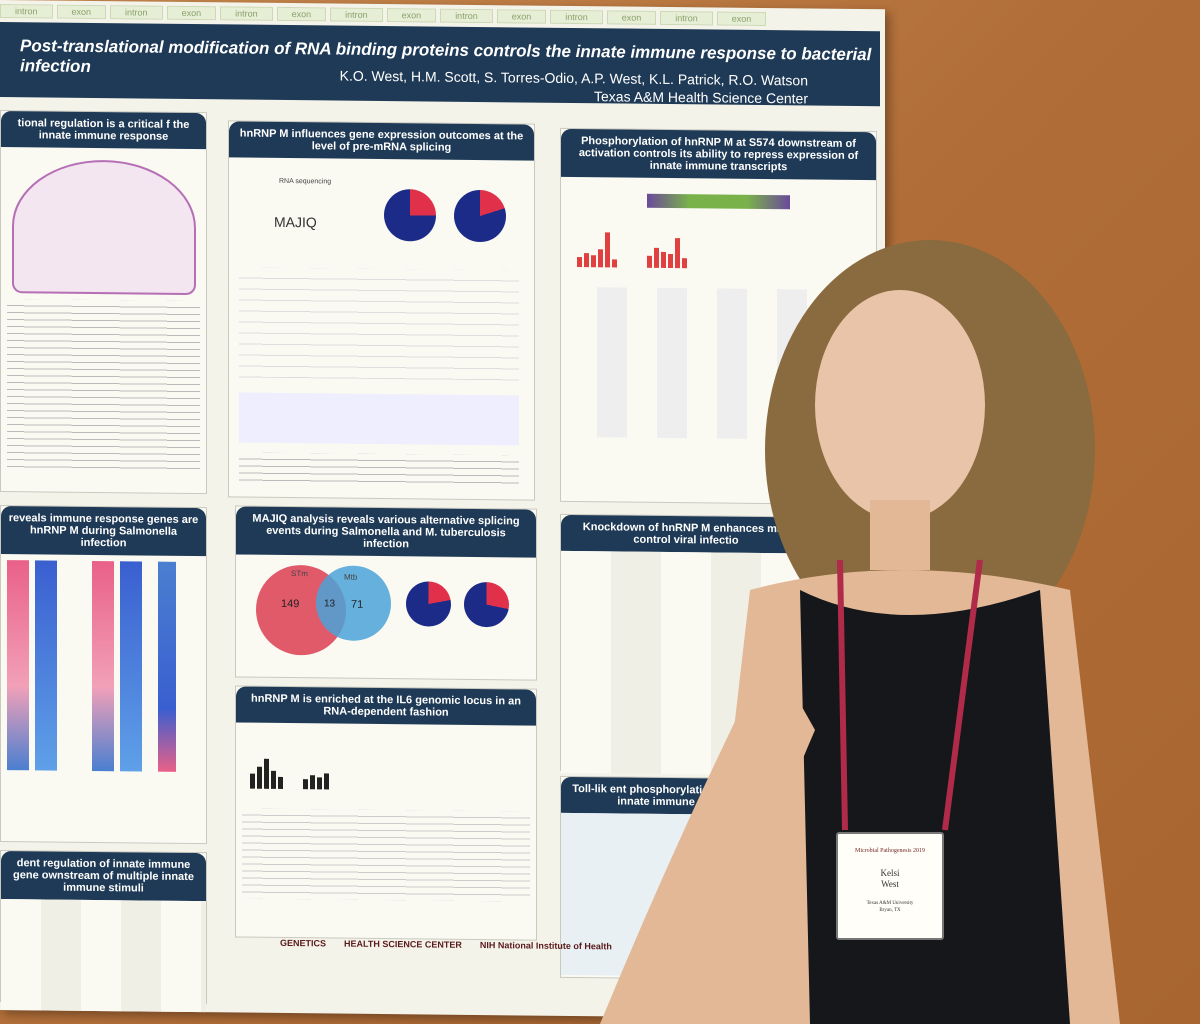 This screenshot has width=1200, height=1024. What do you see at coordinates (718, 201) in the screenshot?
I see `protein-domain-map` at bounding box center [718, 201].